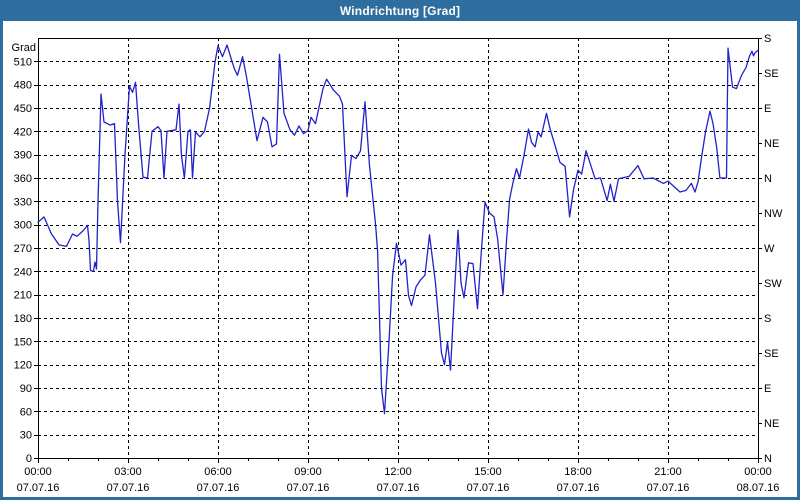 This screenshot has height=500, width=800. Describe the element at coordinates (758, 488) in the screenshot. I see `x-axis-date-label: 08.07.16` at that location.